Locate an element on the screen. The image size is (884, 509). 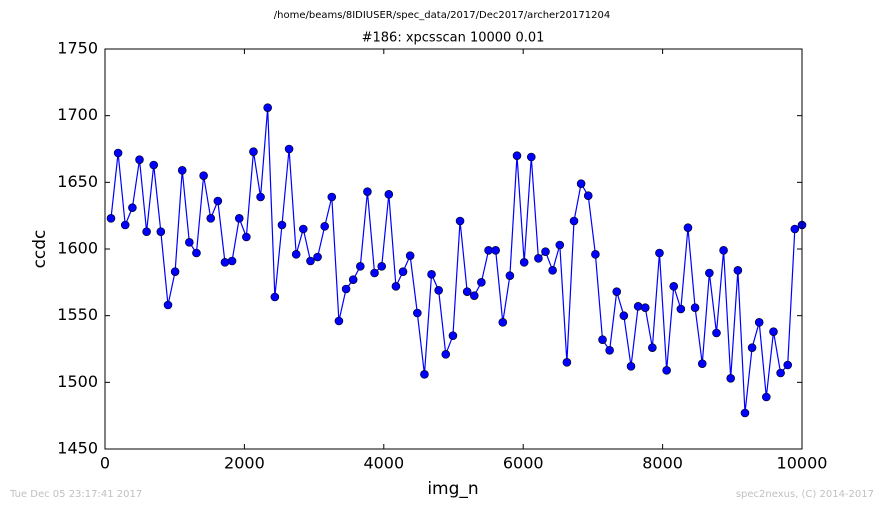
x-tick-label: 6000 is located at coordinates (523, 463).